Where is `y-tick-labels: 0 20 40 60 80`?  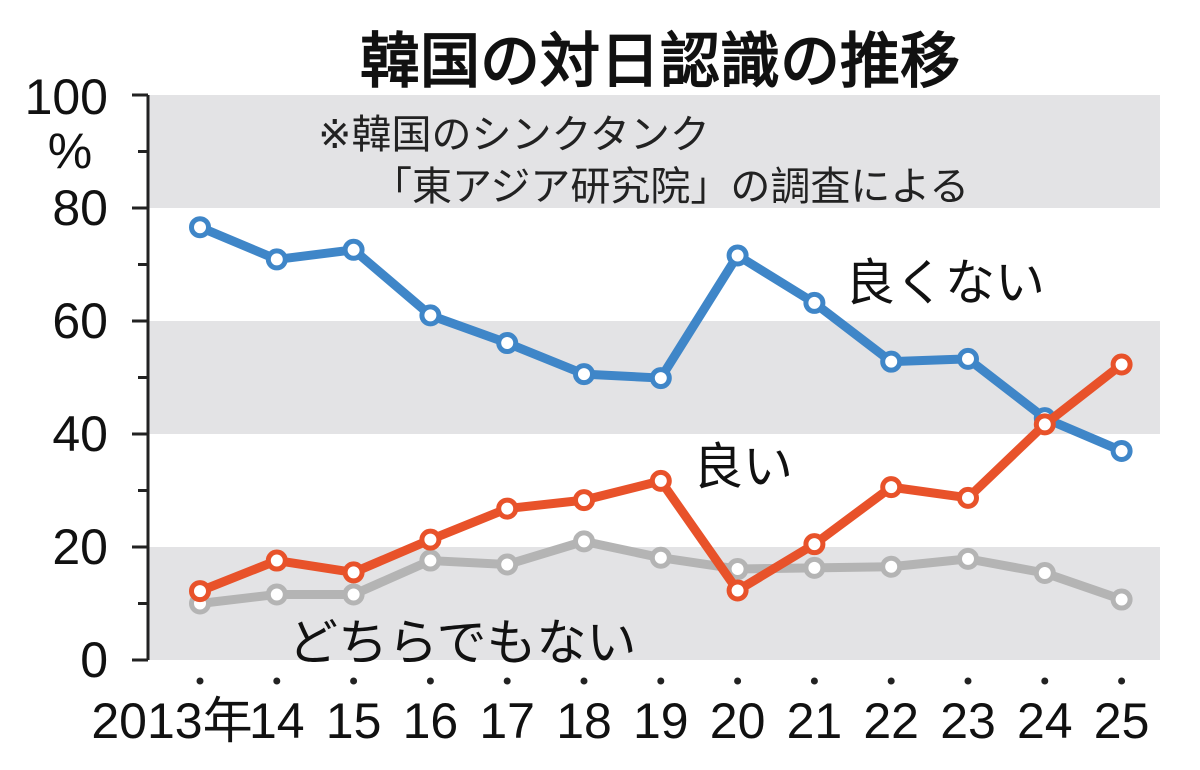
y-tick-labels: 0 20 40 60 80 is located at coordinates (80, 434).